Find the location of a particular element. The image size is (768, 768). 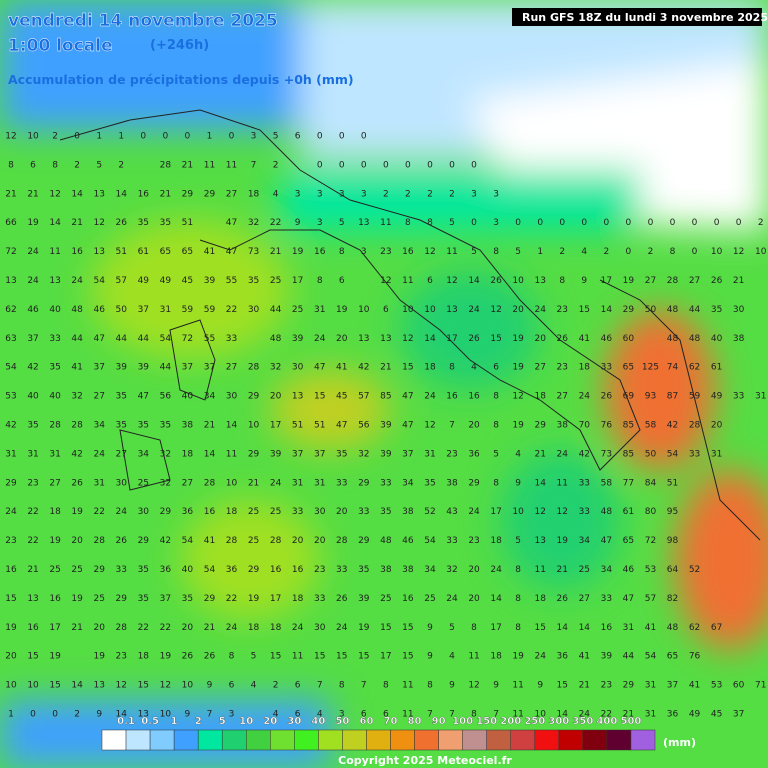

grid-value: 42 is located at coordinates (672, 426).